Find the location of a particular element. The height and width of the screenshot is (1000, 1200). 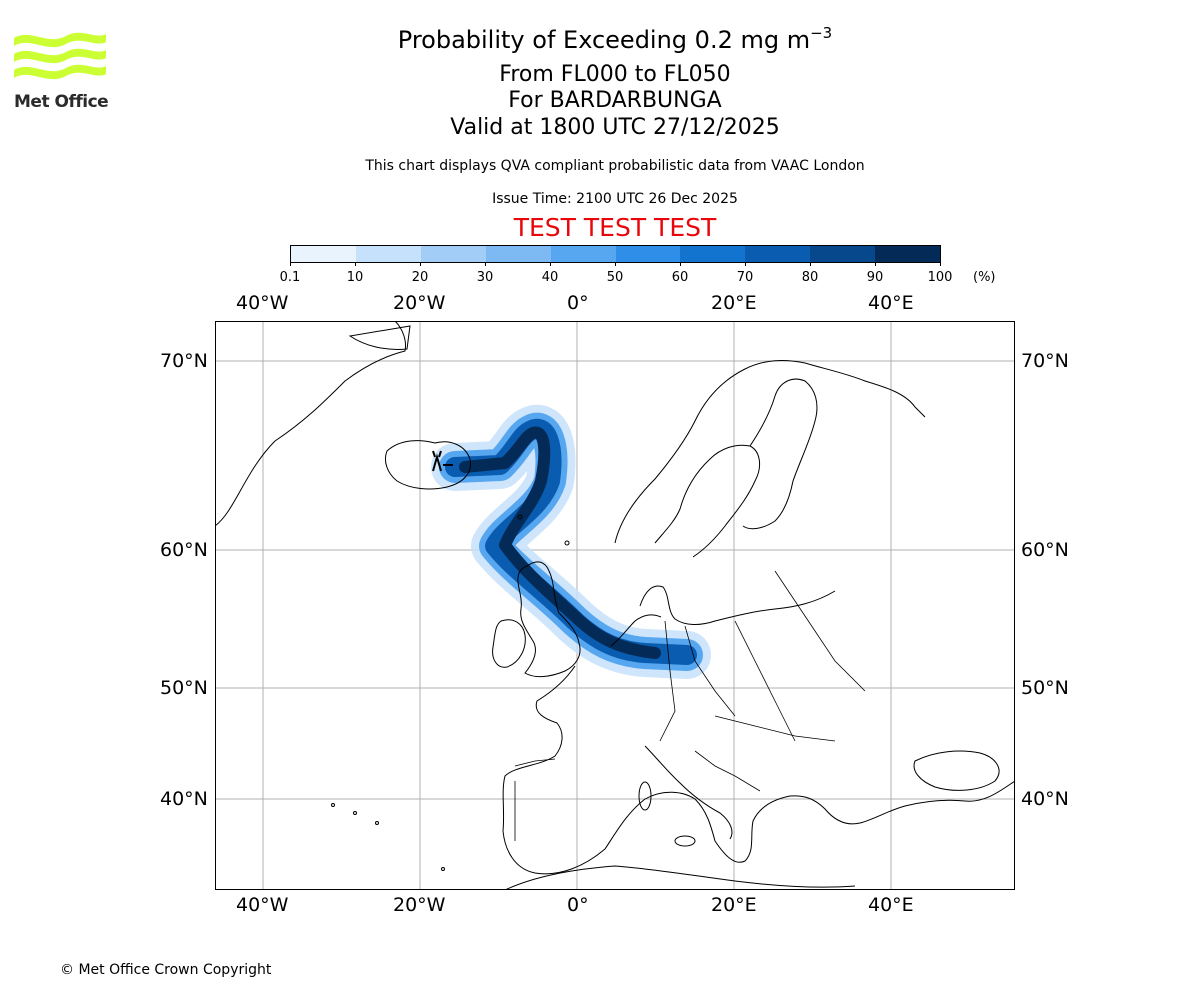

border-es-fr is located at coordinates (535, 762).